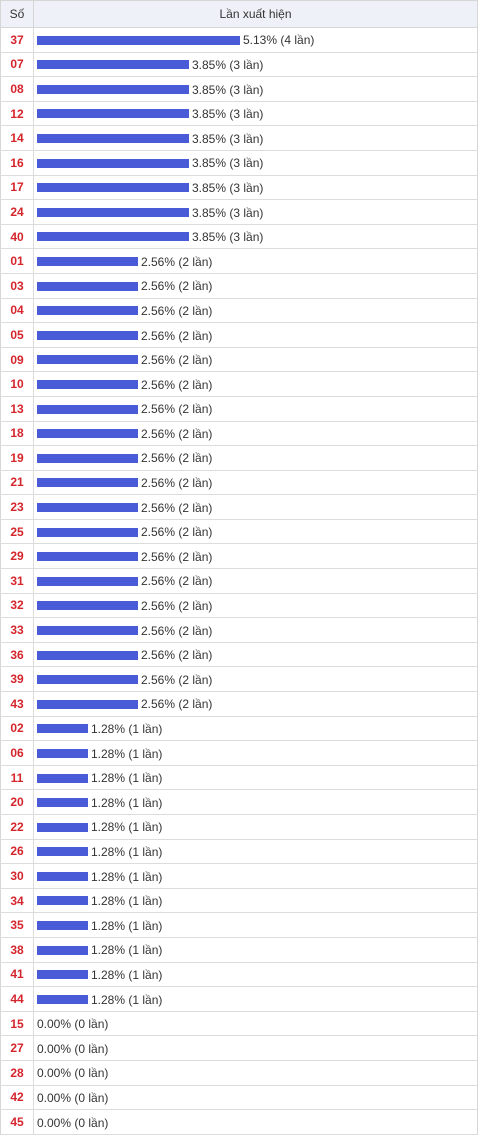 This screenshot has height=1136, width=480. What do you see at coordinates (17, 827) in the screenshot?
I see `number-label: 22` at bounding box center [17, 827].